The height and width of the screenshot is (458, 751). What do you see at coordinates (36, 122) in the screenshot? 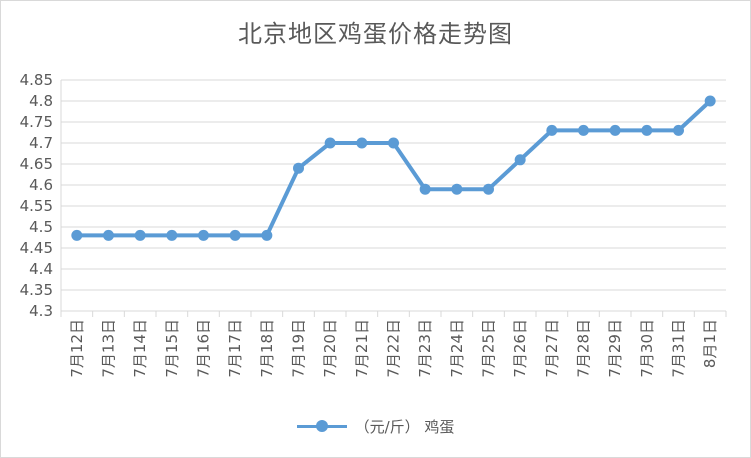
I see `y-tick-label: 4.75` at bounding box center [36, 122].